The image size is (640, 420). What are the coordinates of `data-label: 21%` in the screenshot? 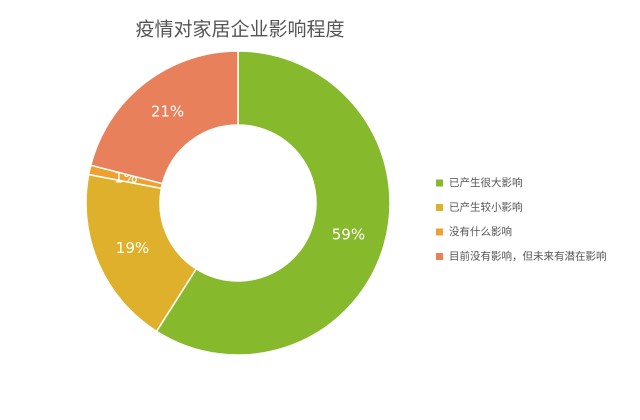 It's located at (167, 112).